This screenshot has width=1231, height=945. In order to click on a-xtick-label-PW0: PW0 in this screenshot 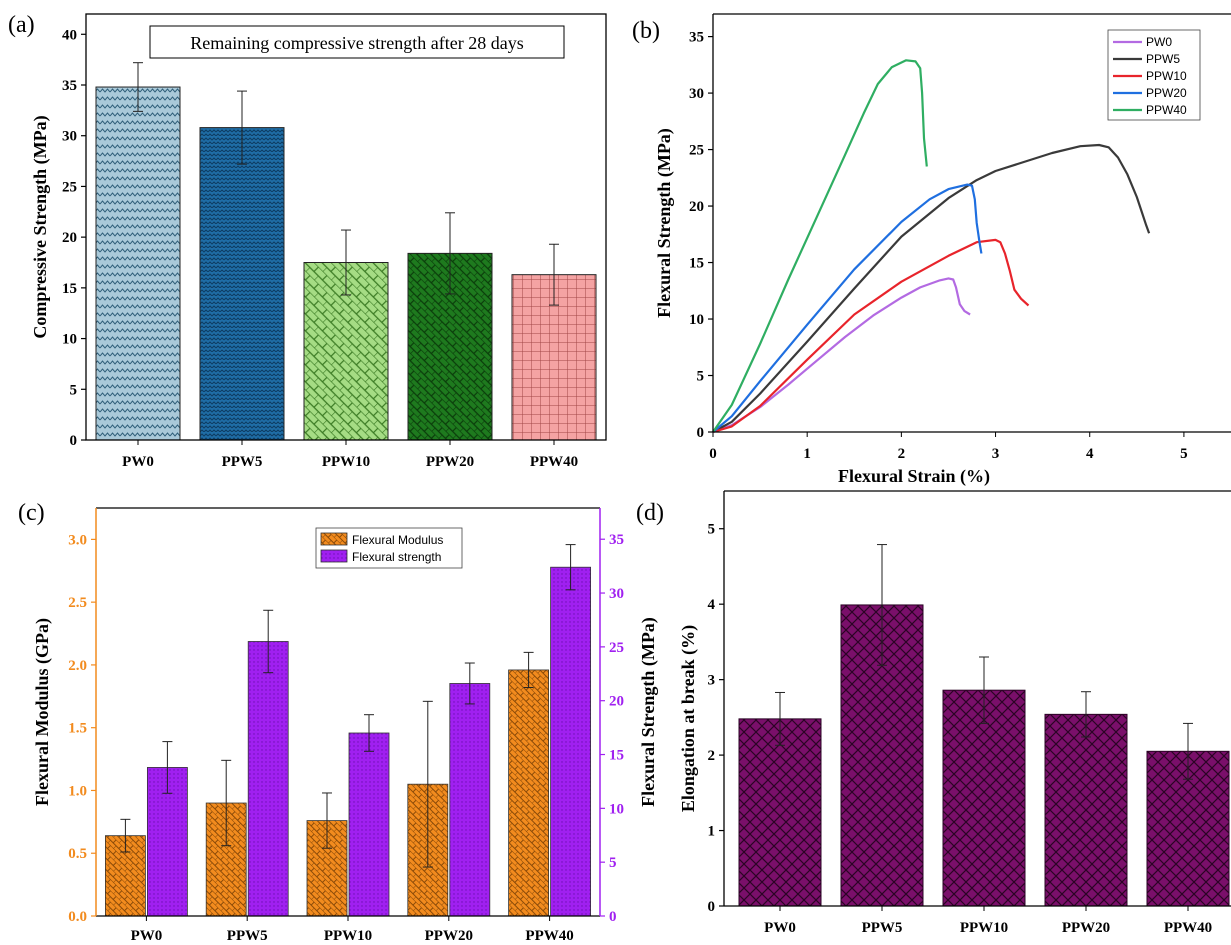, I will do `click(138, 462)`.